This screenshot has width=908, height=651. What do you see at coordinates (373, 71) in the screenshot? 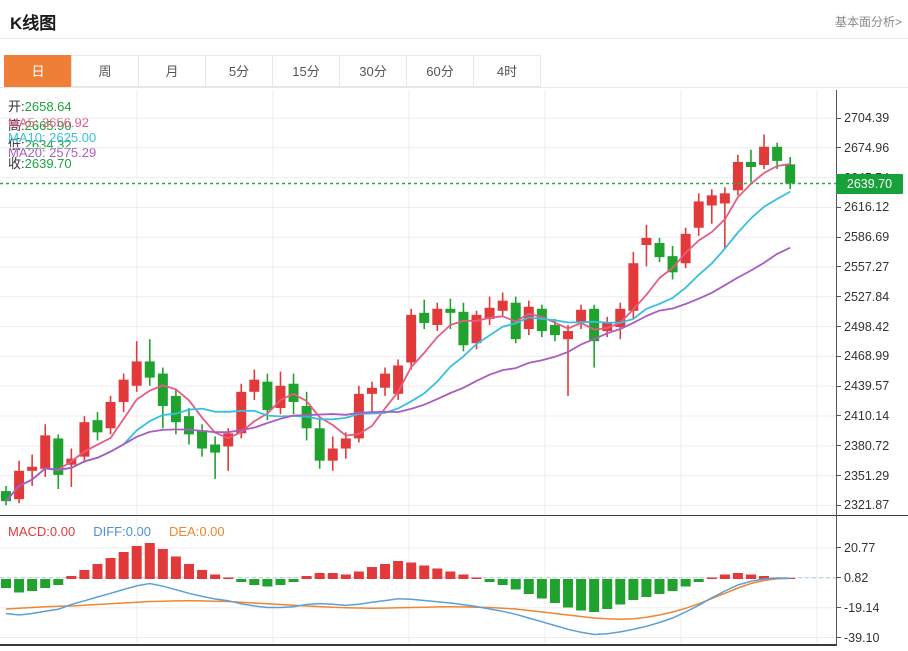
I see `tab-30分: 30分` at bounding box center [373, 71].